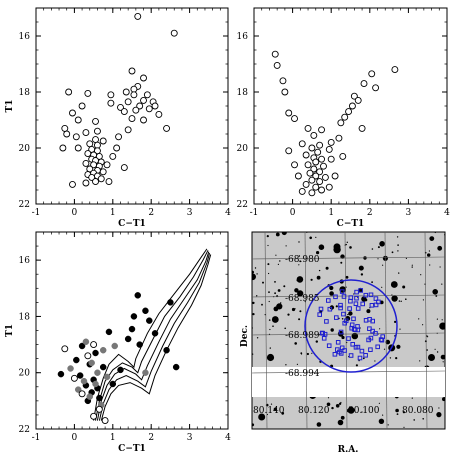  What do you see at coordinates (418, 411) in the screenshot?
I see `ra-label-4: 80.080` at bounding box center [418, 411].